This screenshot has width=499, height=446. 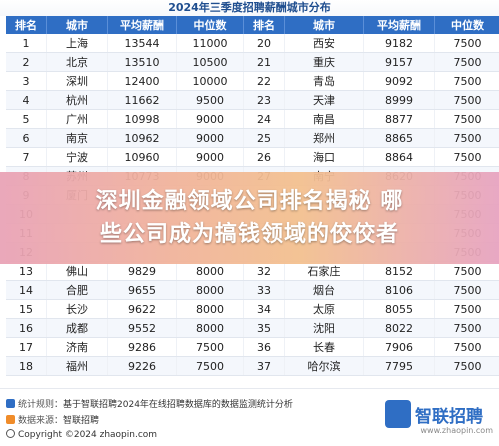 What do you see at coordinates (77, 138) in the screenshot?
I see `table-cell: 南京` at bounding box center [77, 138].